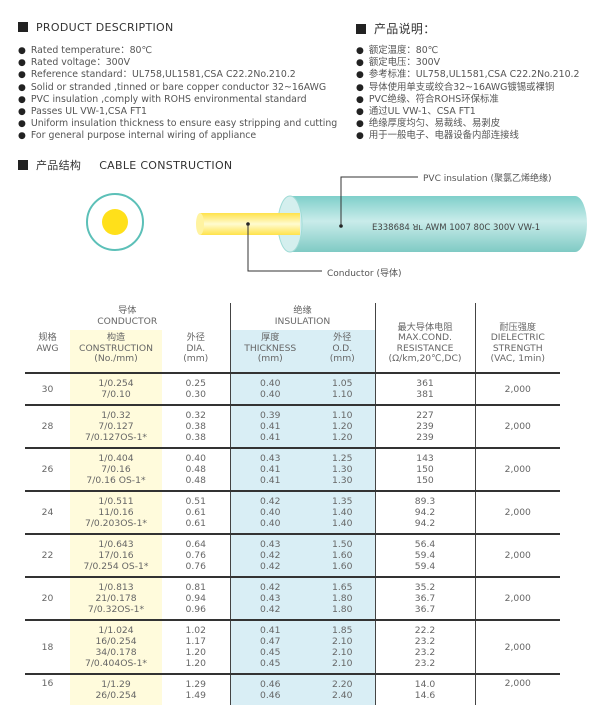 The width and height of the screenshot is (603, 714). I want to click on value: 2.40, so click(342, 695).